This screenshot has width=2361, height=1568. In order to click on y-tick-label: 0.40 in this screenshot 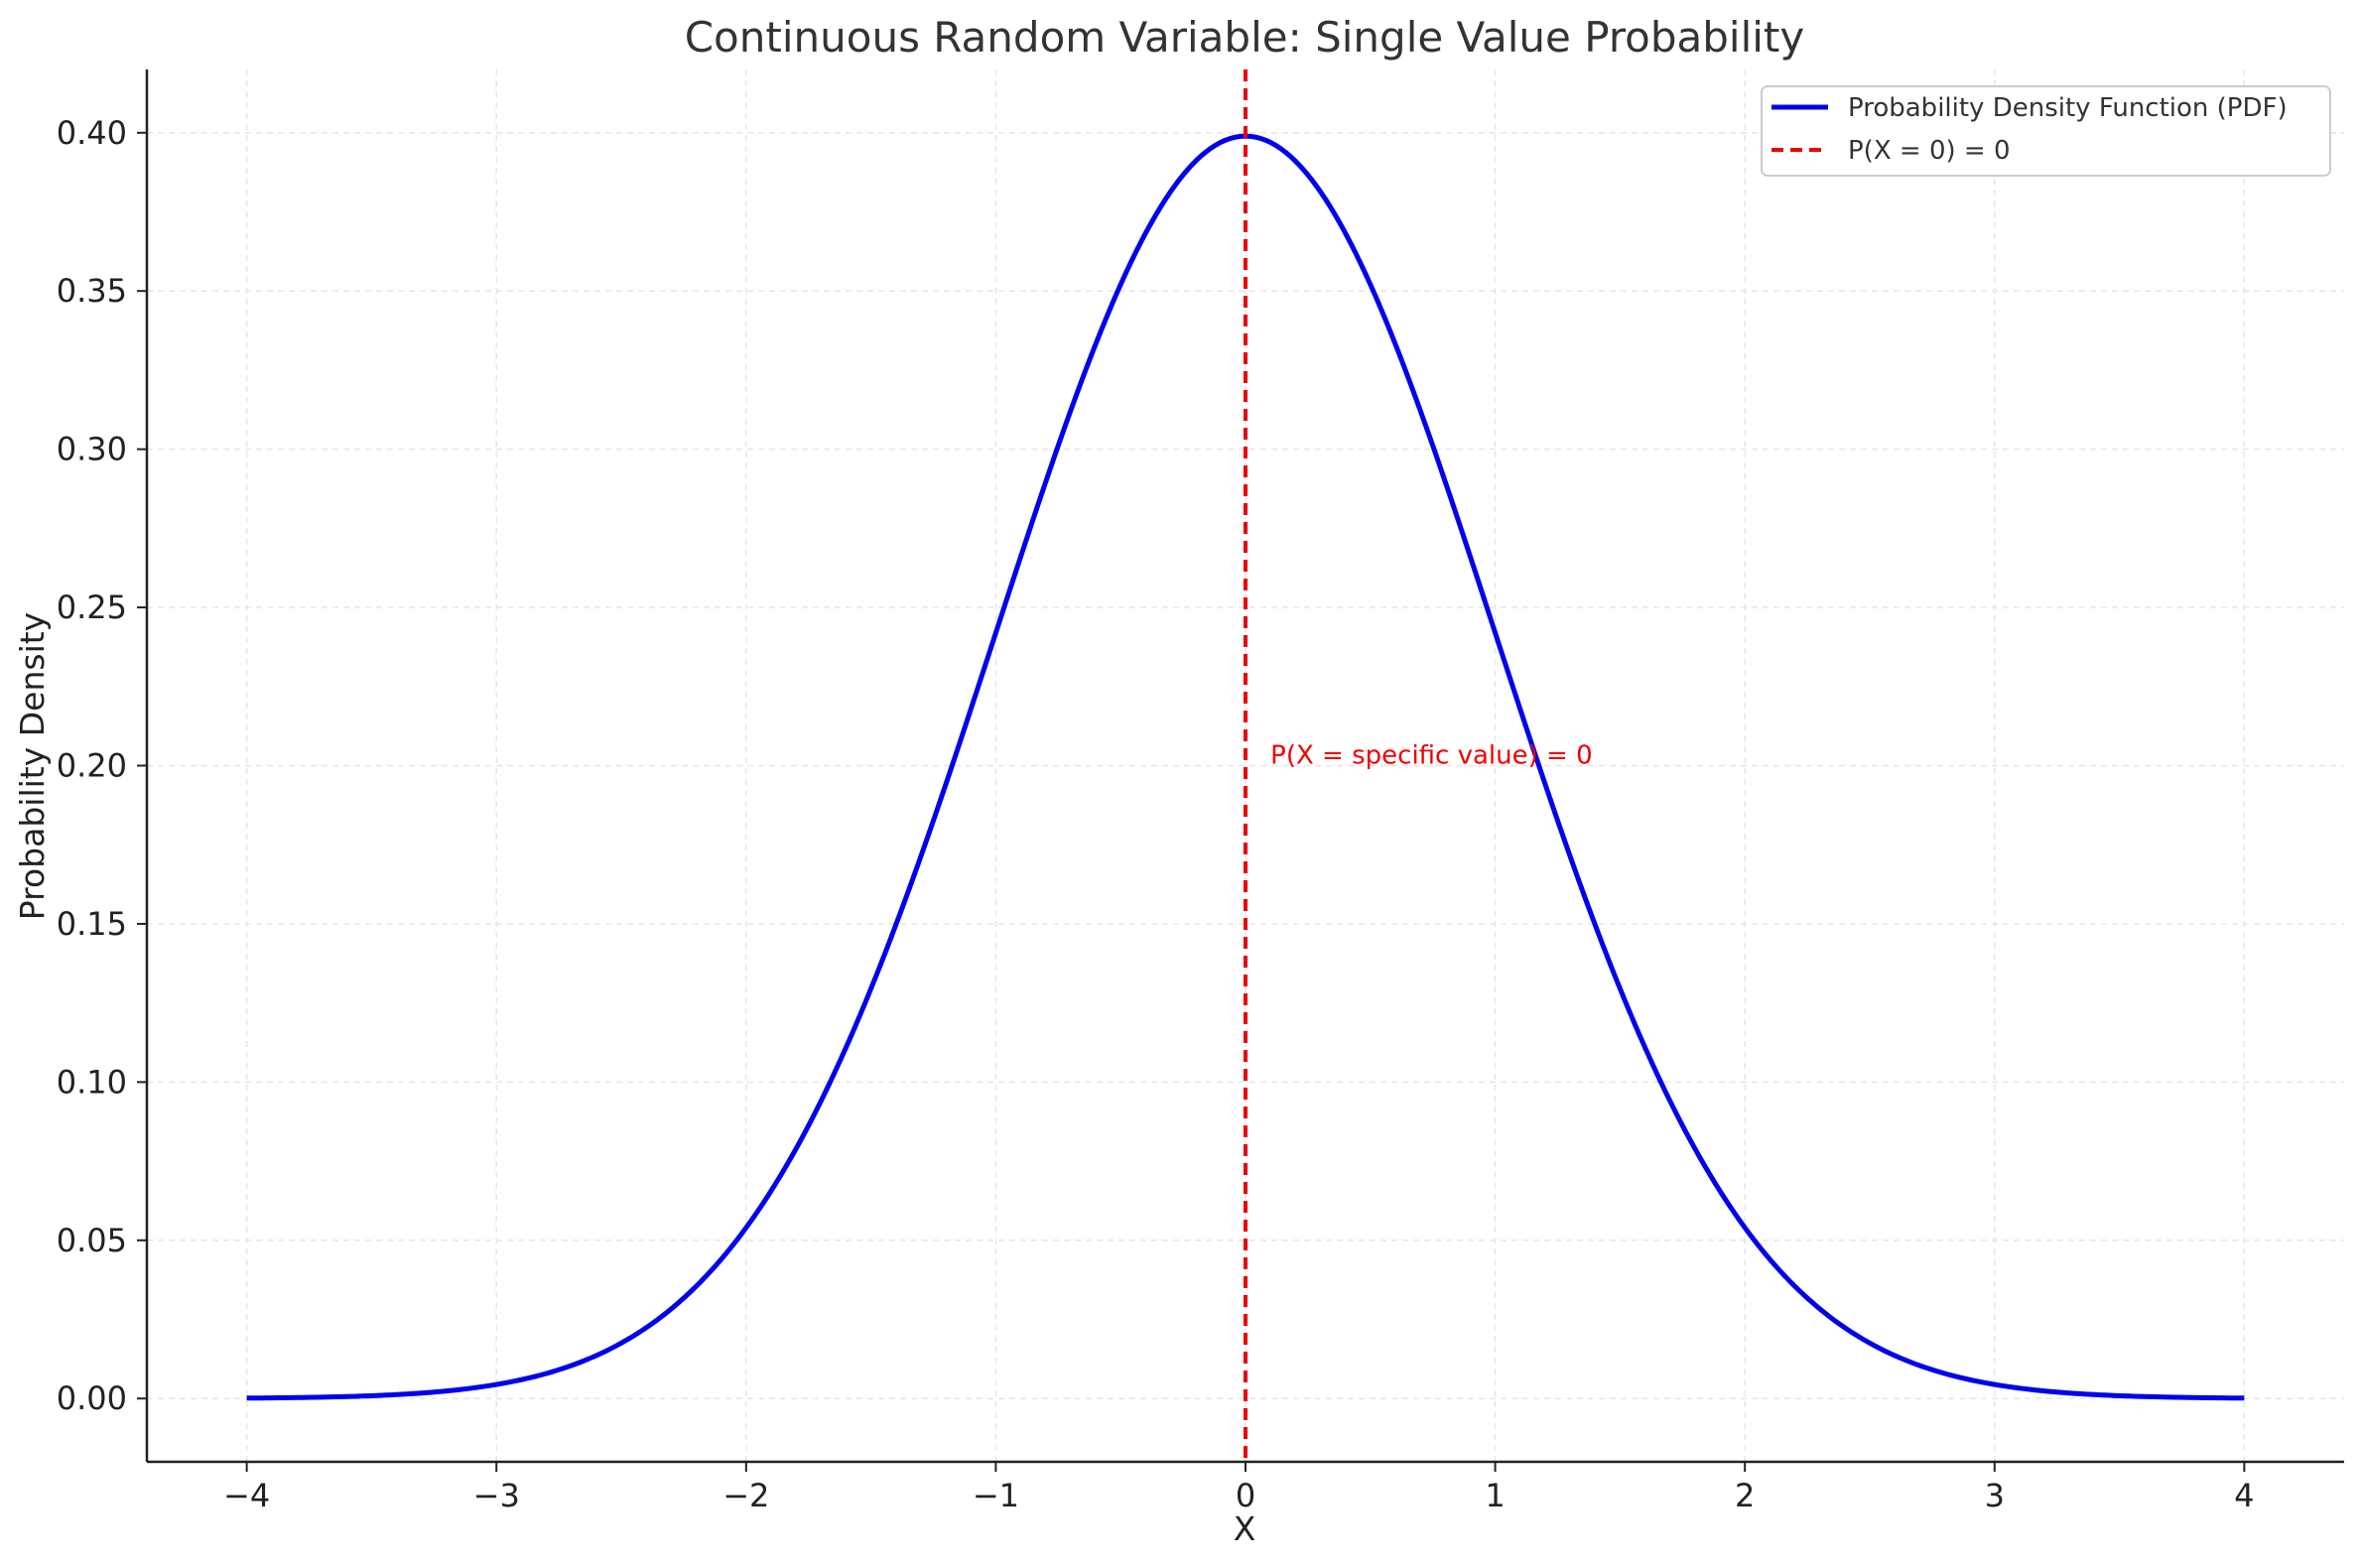, I will do `click(92, 133)`.